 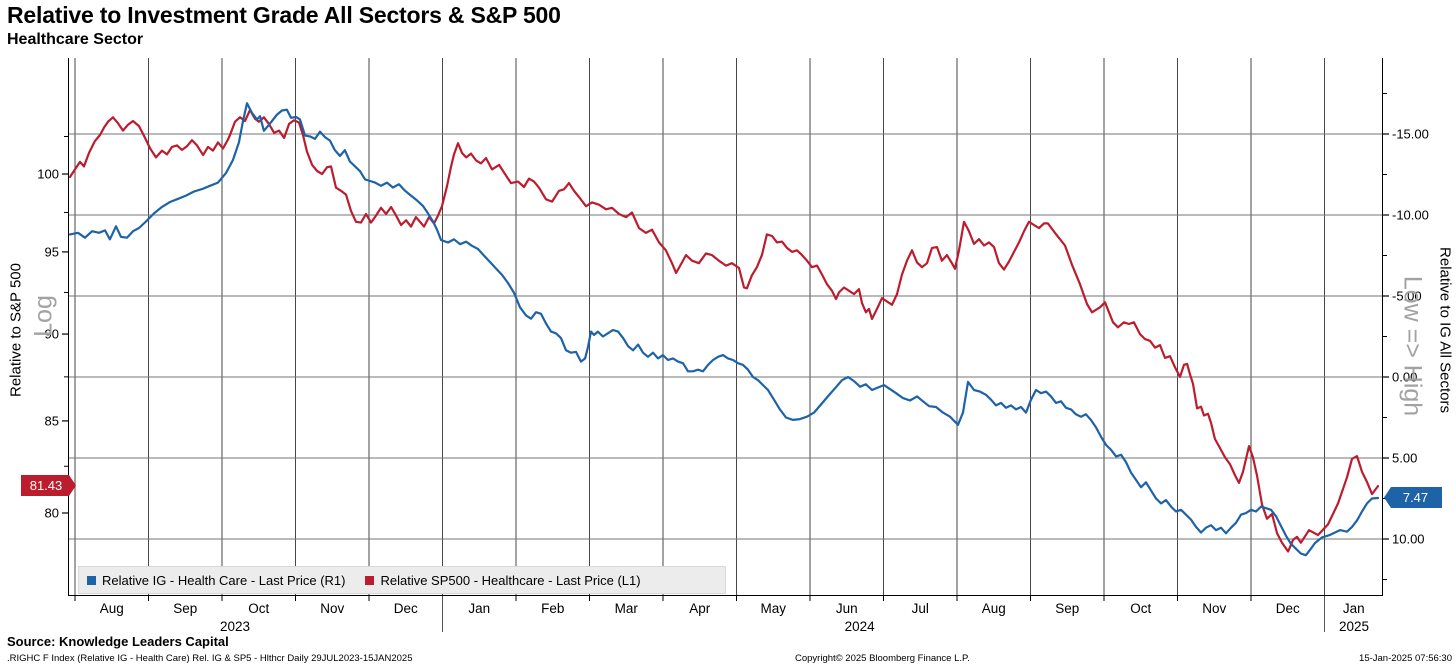 I want to click on year-label: 2023, so click(x=235, y=626).